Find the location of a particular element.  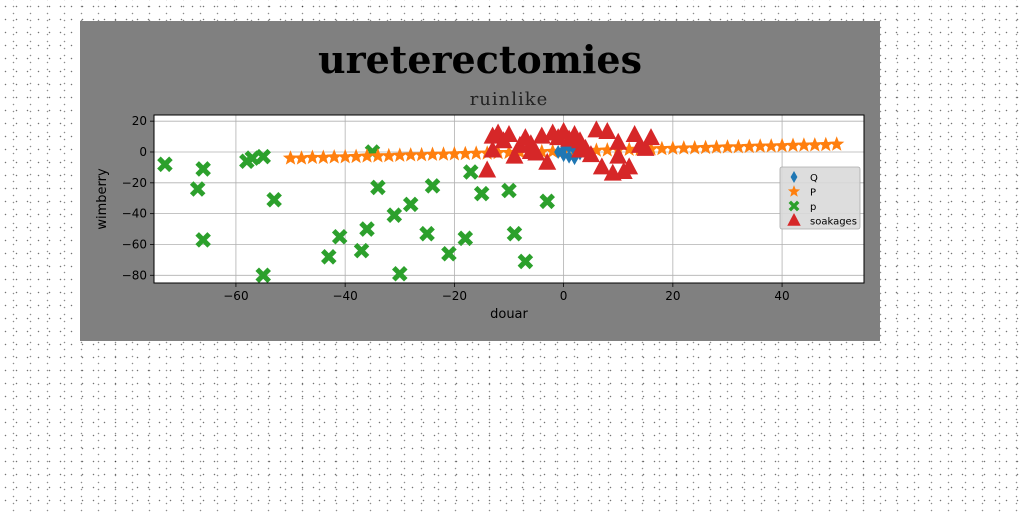

y-tick-label: −80 is located at coordinates (134, 275).